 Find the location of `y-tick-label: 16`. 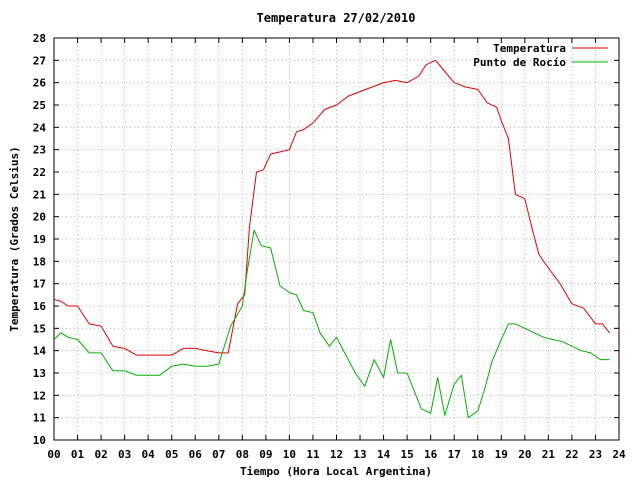

y-tick-label: 16 is located at coordinates (40, 306).